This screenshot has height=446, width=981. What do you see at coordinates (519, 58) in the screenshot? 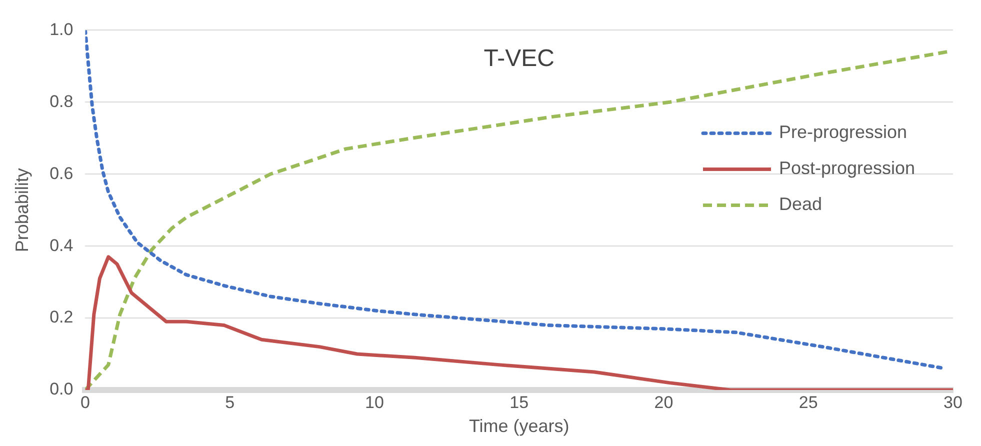
I see `text: T-VEC` at bounding box center [519, 58].